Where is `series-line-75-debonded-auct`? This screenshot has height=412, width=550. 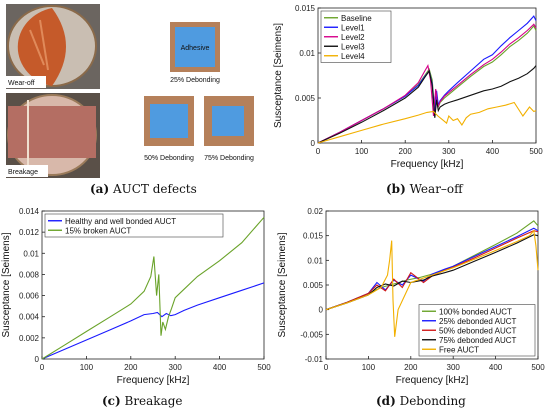
series-line-75-debonded-auct is located at coordinates (432, 272).